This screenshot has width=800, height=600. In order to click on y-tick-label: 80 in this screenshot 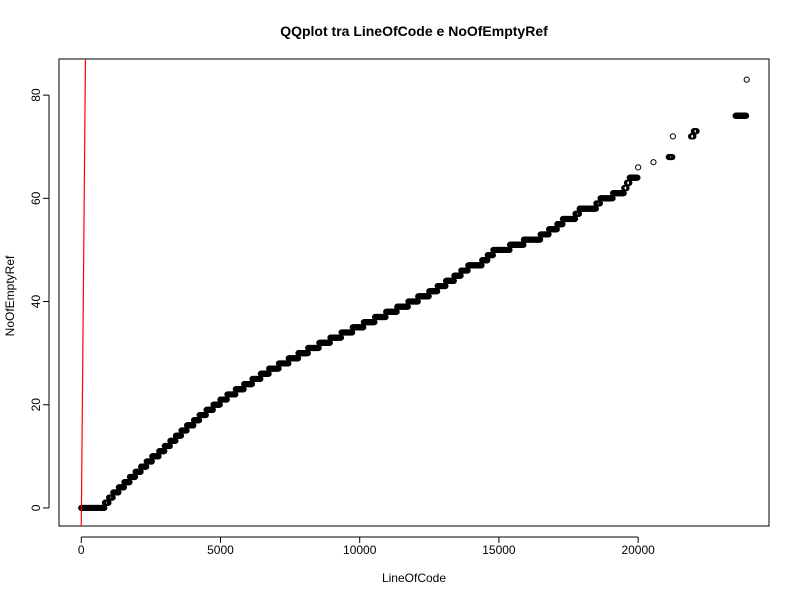, I will do `click(36, 95)`.